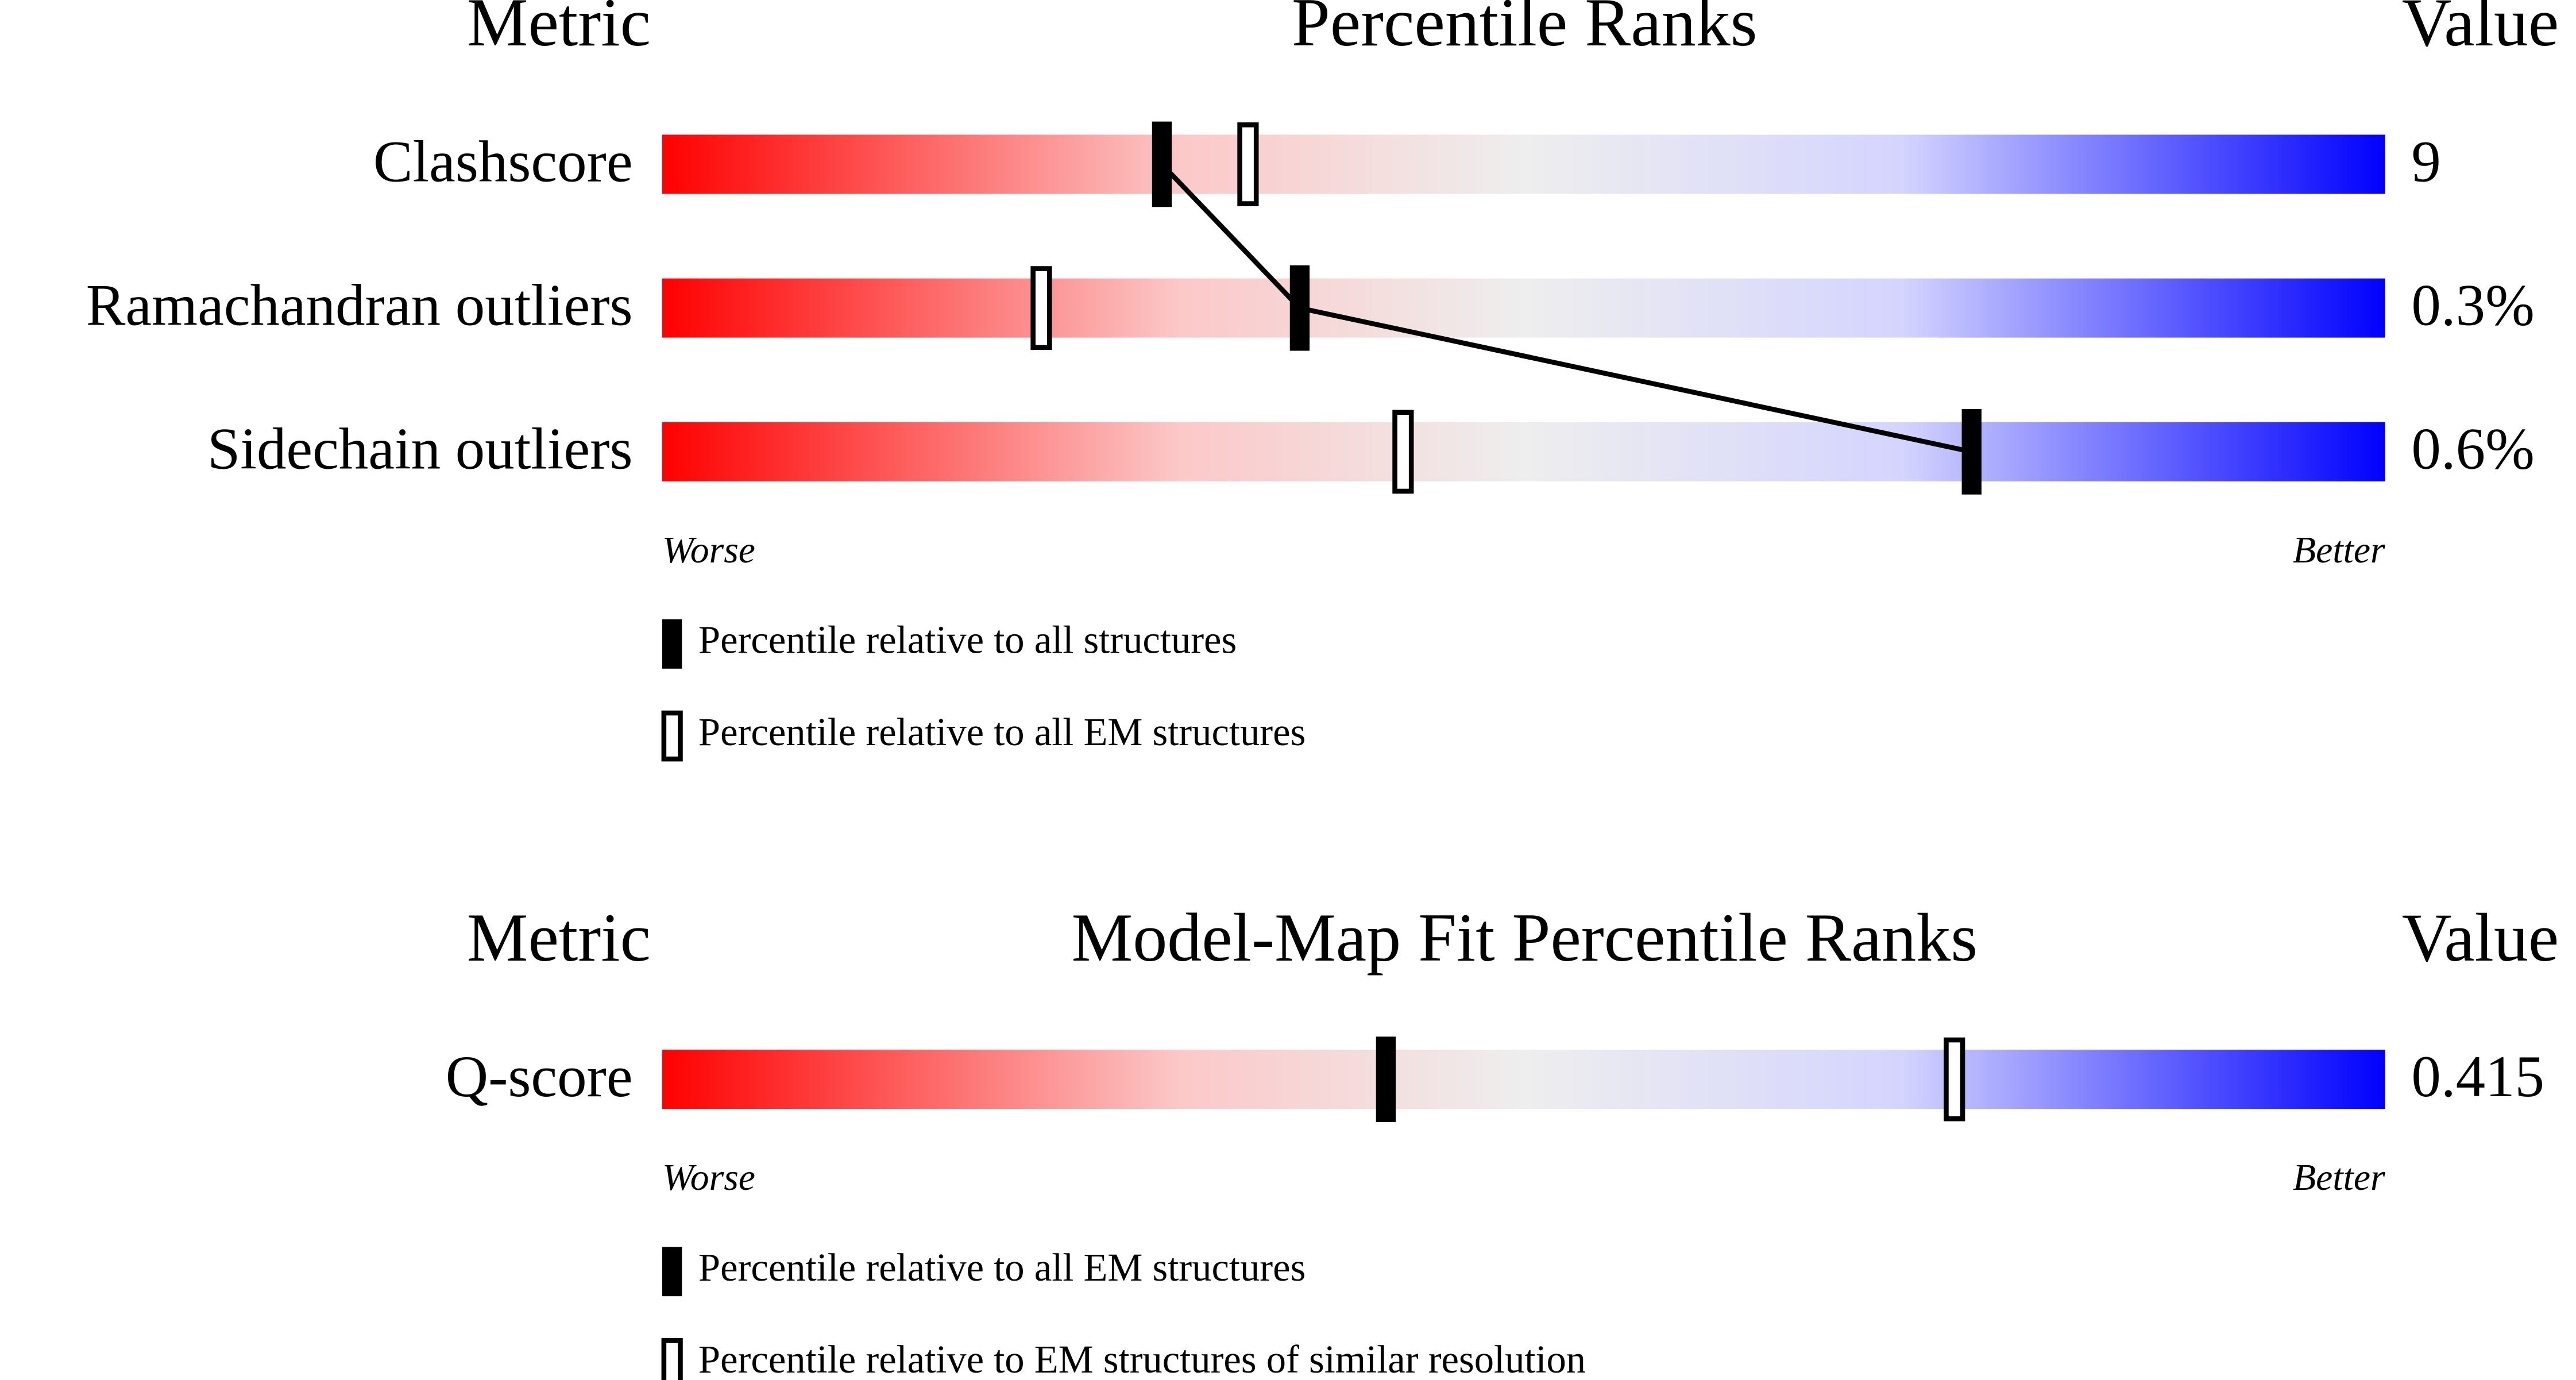 The image size is (2576, 1380). What do you see at coordinates (539, 1076) in the screenshot?
I see `metric-label: Q-score` at bounding box center [539, 1076].